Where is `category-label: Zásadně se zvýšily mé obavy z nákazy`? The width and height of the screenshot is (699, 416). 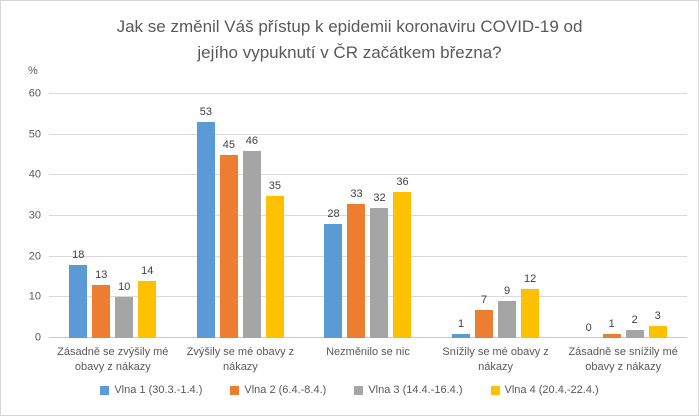 category-label: Zásadně se zvýšily mé obavy z nákazy is located at coordinates (113, 359).